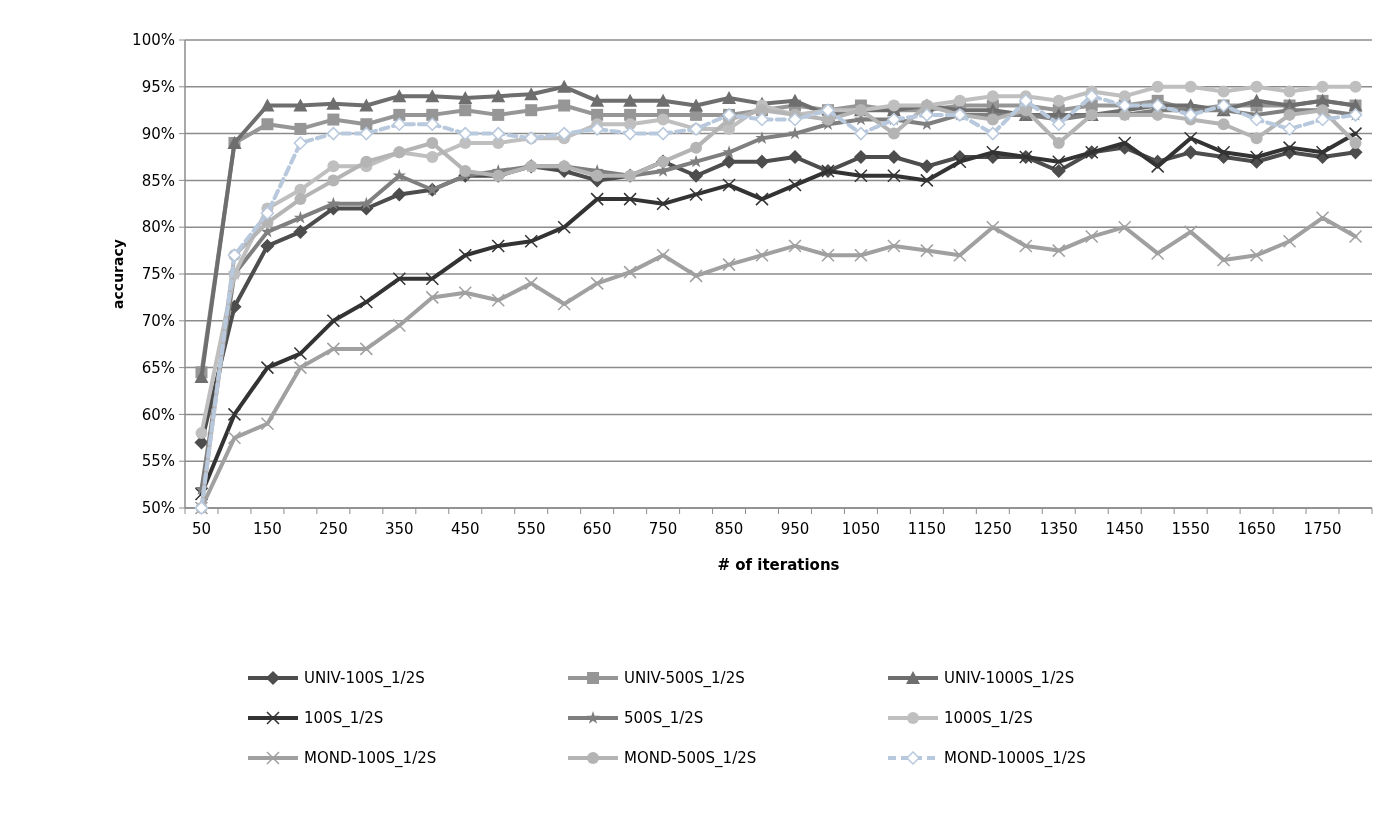  What do you see at coordinates (153, 40) in the screenshot?
I see `y-tick-label: 100%` at bounding box center [153, 40].